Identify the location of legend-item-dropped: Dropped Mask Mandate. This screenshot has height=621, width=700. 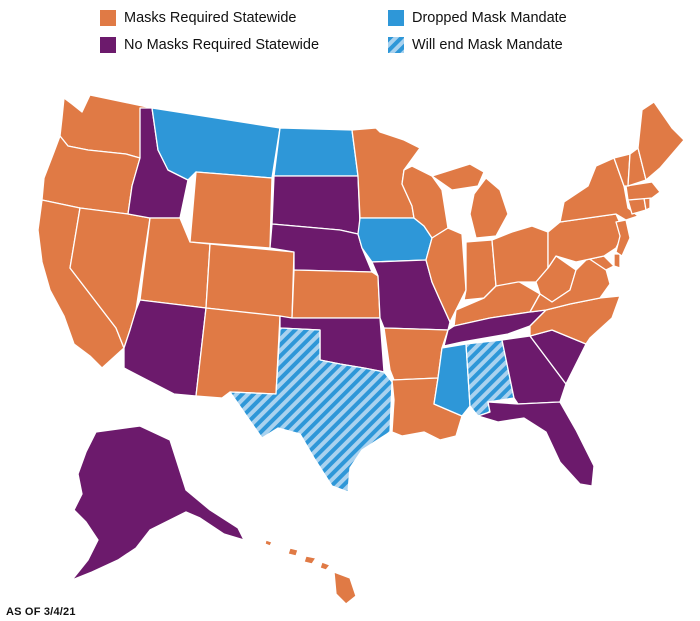
(477, 18).